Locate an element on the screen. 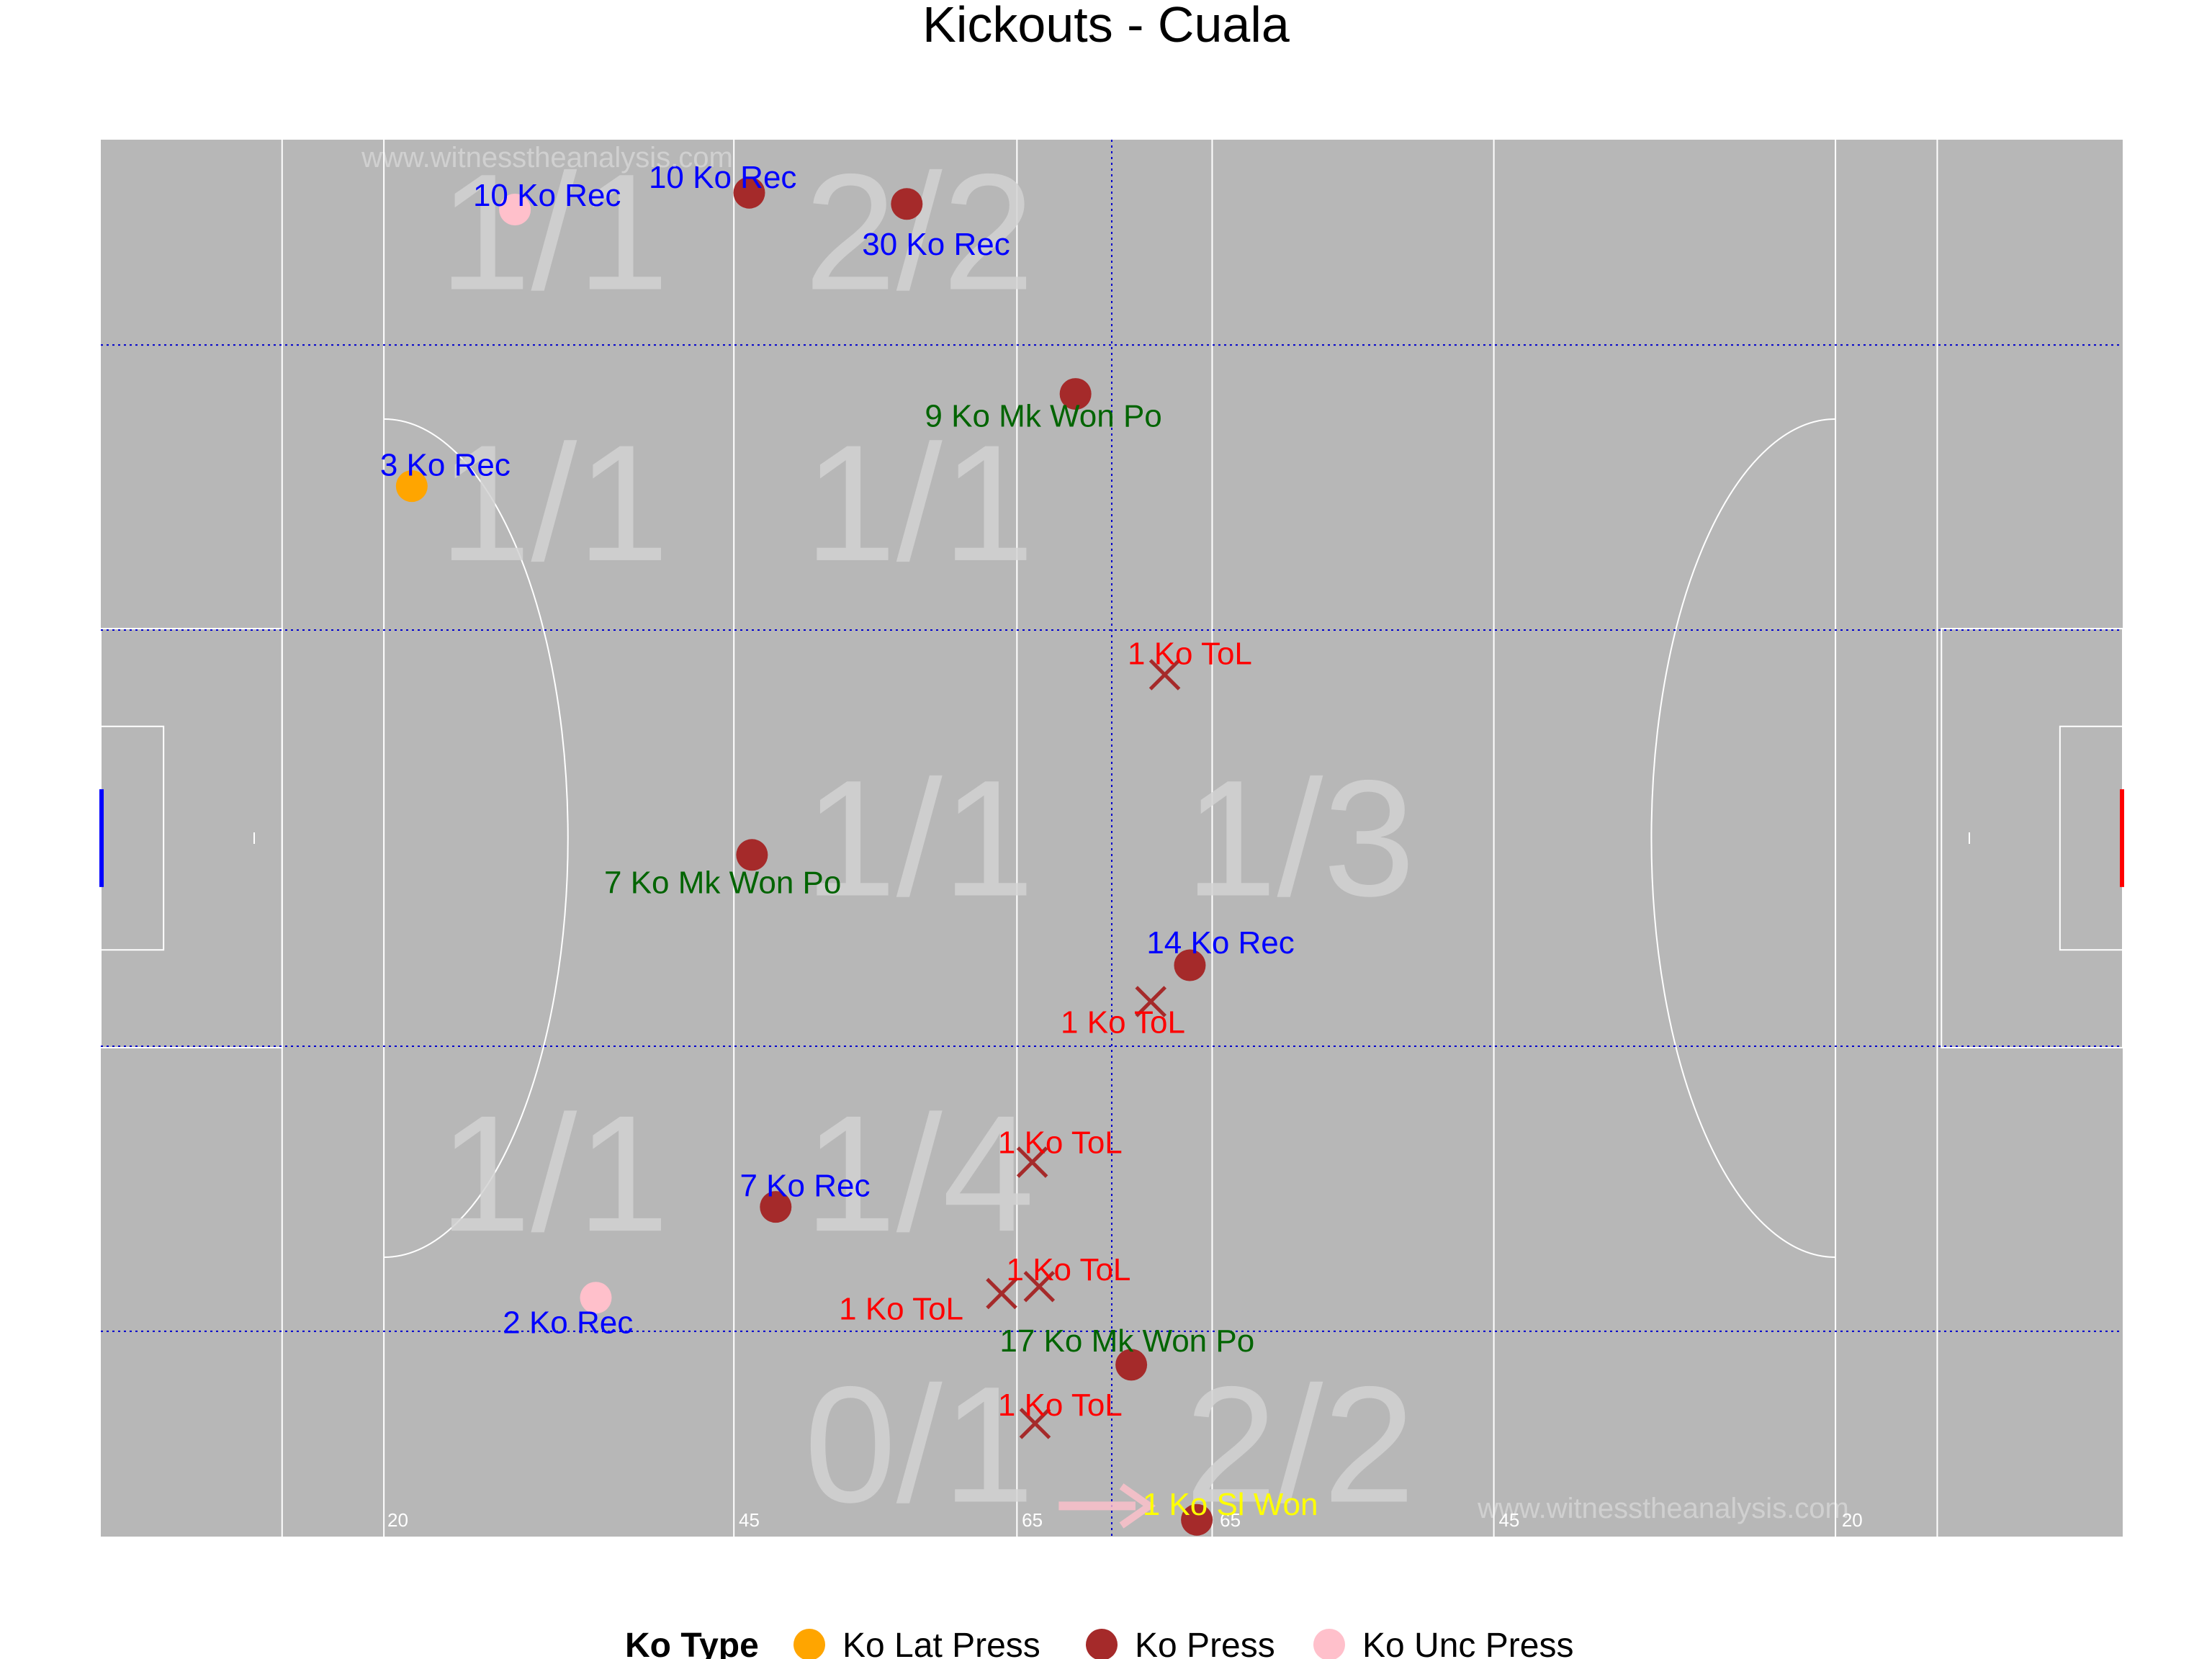  arc-right is located at coordinates (1743, 838).